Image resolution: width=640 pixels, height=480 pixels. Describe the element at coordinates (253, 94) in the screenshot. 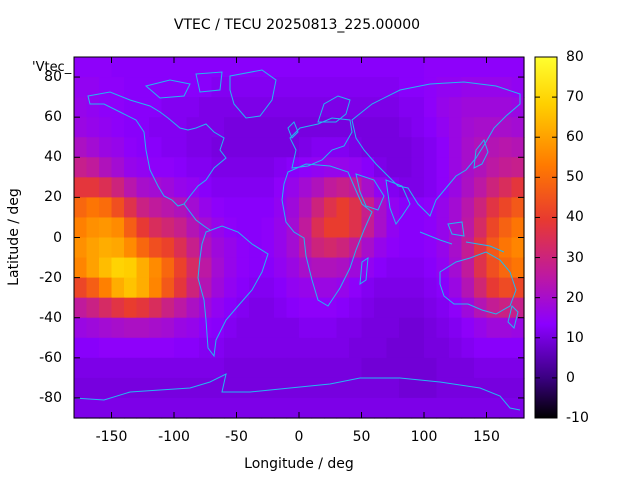

I see `coastline-greenland` at that location.